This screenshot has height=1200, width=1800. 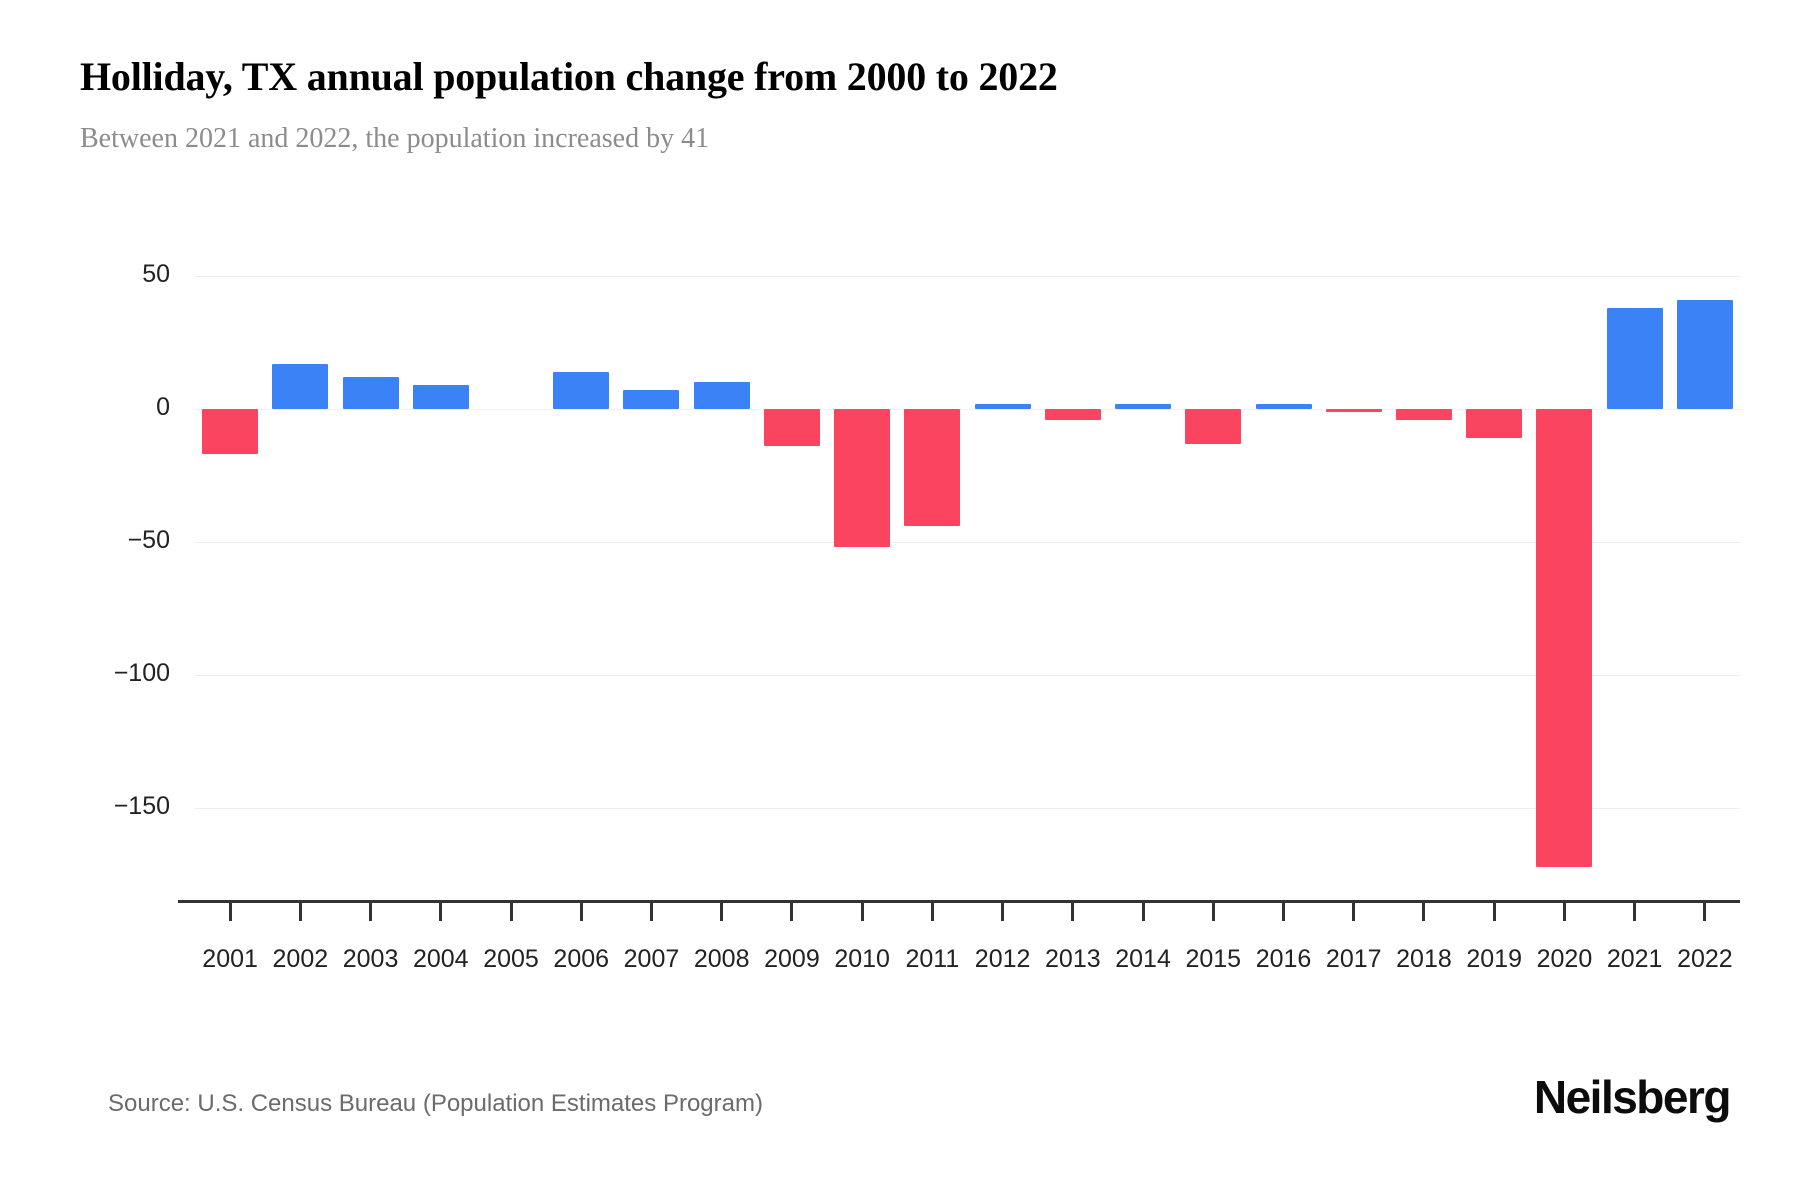 What do you see at coordinates (1494, 959) in the screenshot?
I see `x-axis-tick-label: 2019` at bounding box center [1494, 959].